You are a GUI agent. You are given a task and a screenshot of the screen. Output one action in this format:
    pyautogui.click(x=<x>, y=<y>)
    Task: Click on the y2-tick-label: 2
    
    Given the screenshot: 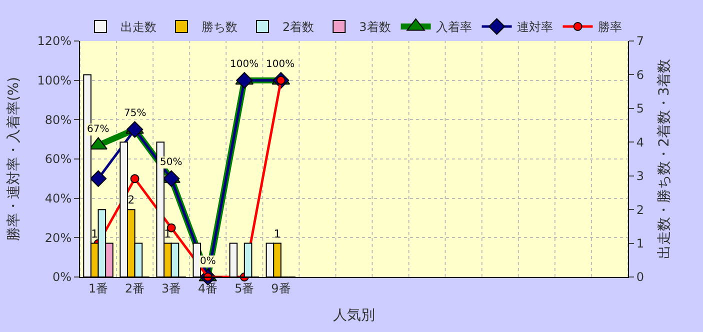 What is the action you would take?
    pyautogui.click(x=640, y=209)
    